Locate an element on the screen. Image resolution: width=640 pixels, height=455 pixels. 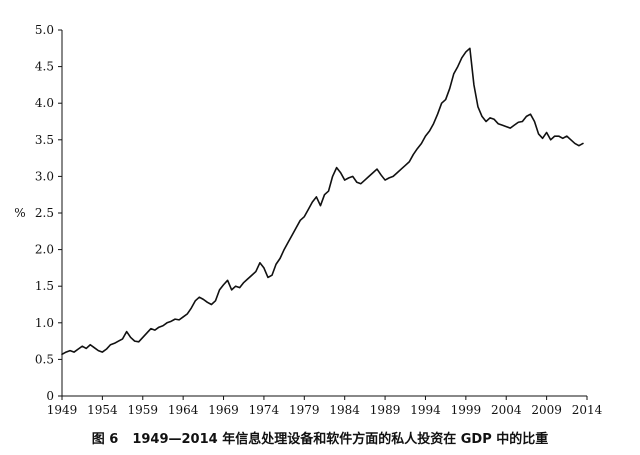
y-tick-label: 4.5 is located at coordinates (44, 67).